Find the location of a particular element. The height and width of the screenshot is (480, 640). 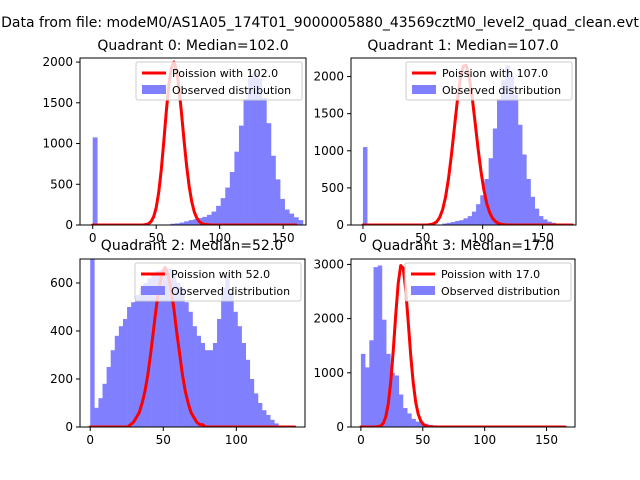

x-tick-label: 0 is located at coordinates (361, 440).